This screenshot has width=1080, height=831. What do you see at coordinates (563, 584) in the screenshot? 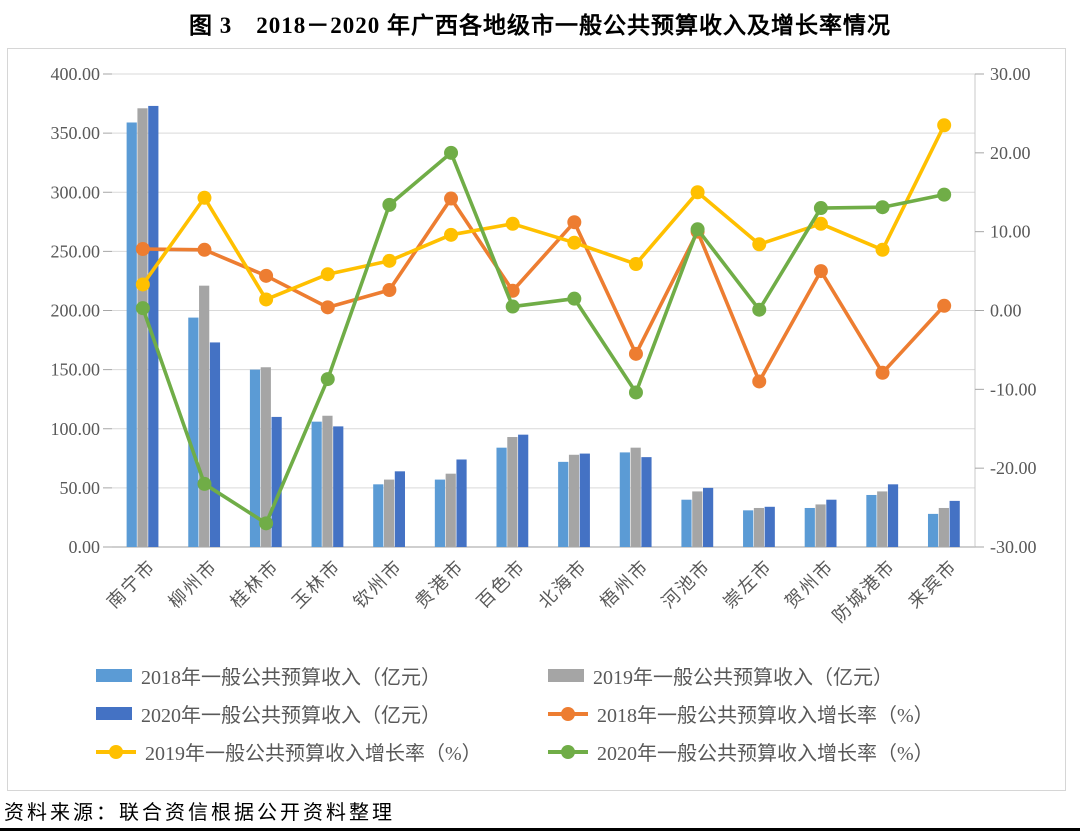
I see `svg-text: 北海市` at bounding box center [563, 584].